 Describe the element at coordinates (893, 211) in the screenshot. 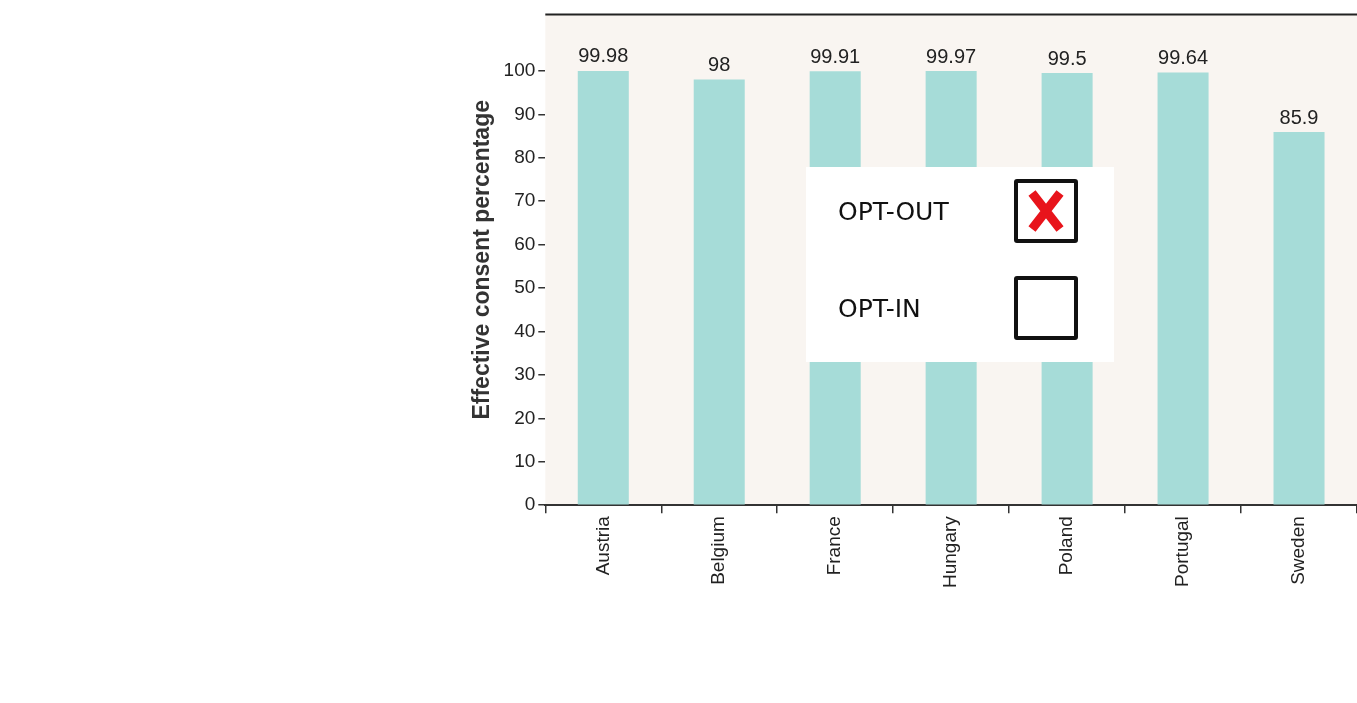

I see `annotation: OPT-OUT` at that location.